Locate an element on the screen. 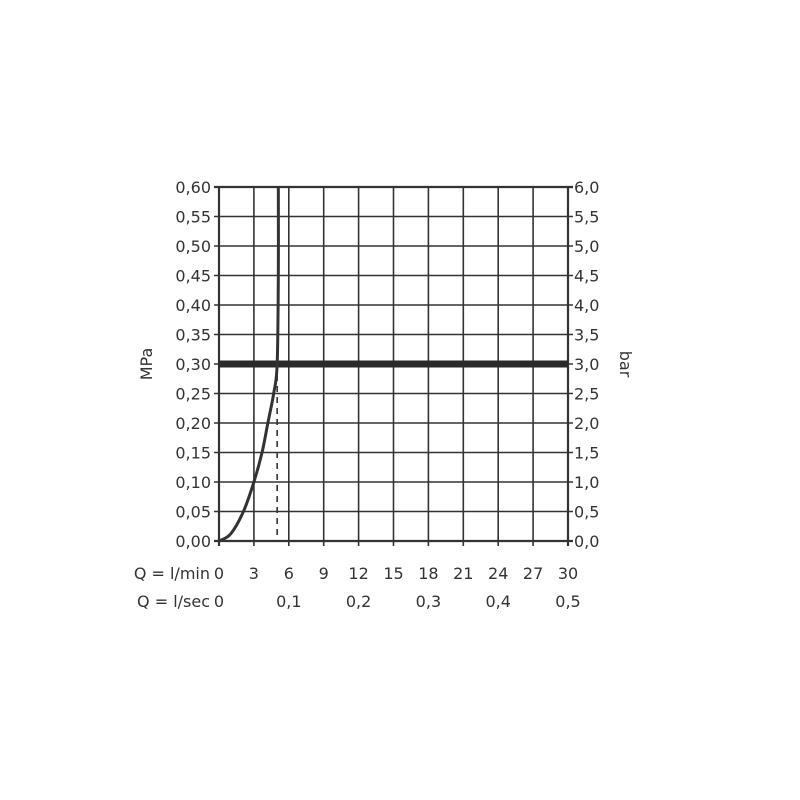 The image size is (800, 800). y-right-tick-label: 2,5 is located at coordinates (586, 394).